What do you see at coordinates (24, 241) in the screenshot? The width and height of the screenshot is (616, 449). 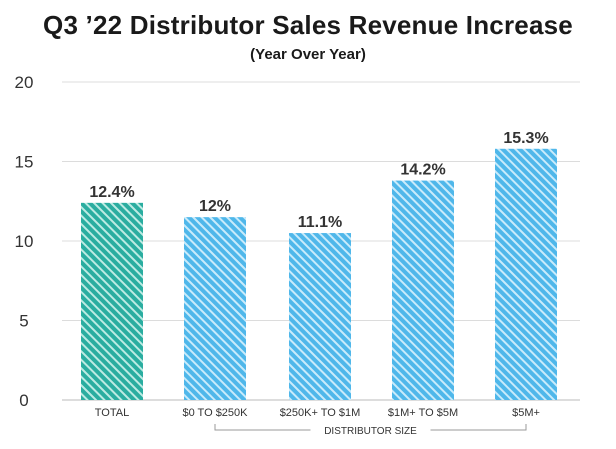 I see `y-tick-label: 10` at bounding box center [24, 241].